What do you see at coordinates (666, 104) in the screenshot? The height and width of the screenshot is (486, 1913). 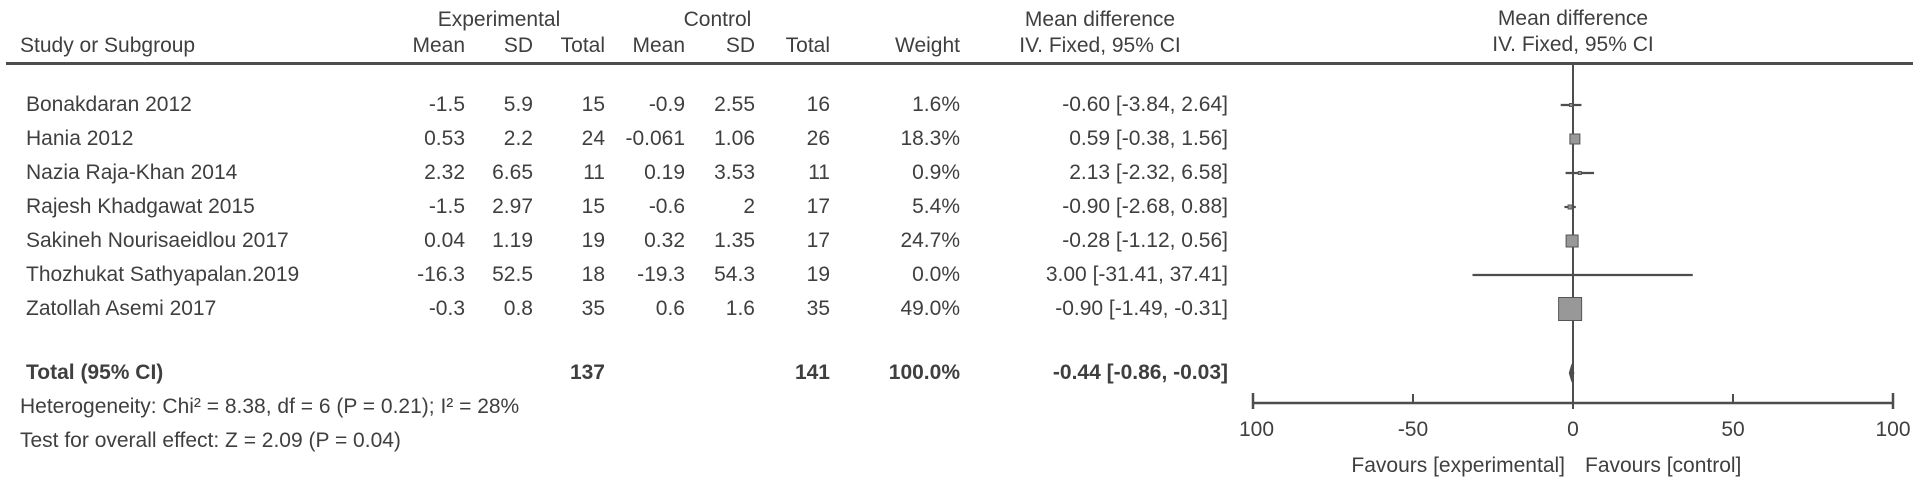 I see `cell-ctrl-mean: -0.9` at bounding box center [666, 104].